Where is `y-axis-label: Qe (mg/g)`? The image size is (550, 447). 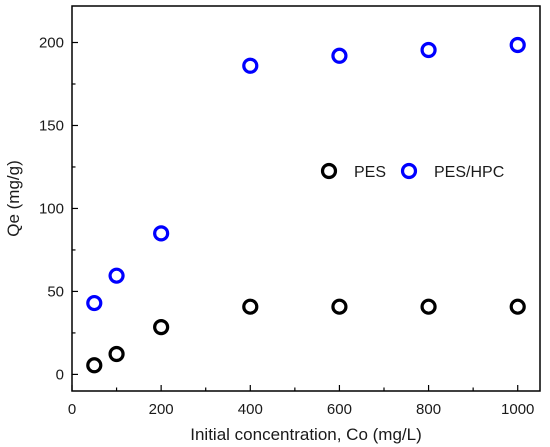 y-axis-label: Qe (mg/g) is located at coordinates (13, 198).